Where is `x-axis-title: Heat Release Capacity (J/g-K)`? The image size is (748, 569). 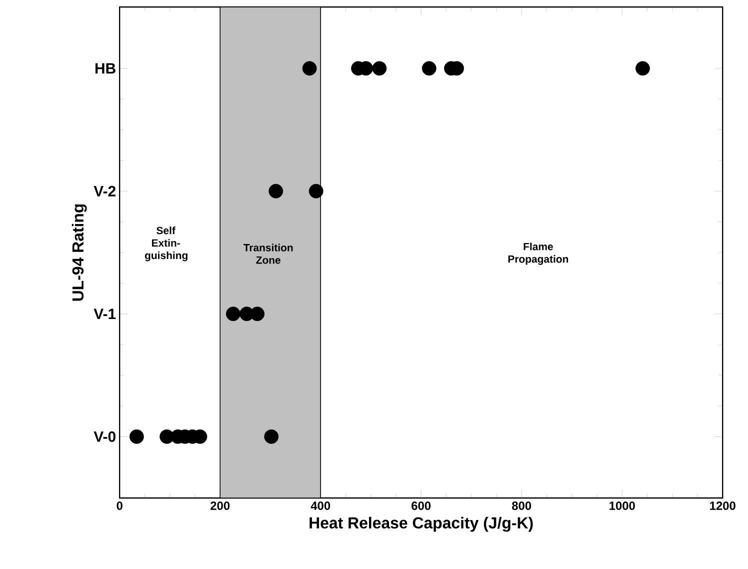
x-axis-title: Heat Release Capacity (J/g-K) is located at coordinates (421, 524).